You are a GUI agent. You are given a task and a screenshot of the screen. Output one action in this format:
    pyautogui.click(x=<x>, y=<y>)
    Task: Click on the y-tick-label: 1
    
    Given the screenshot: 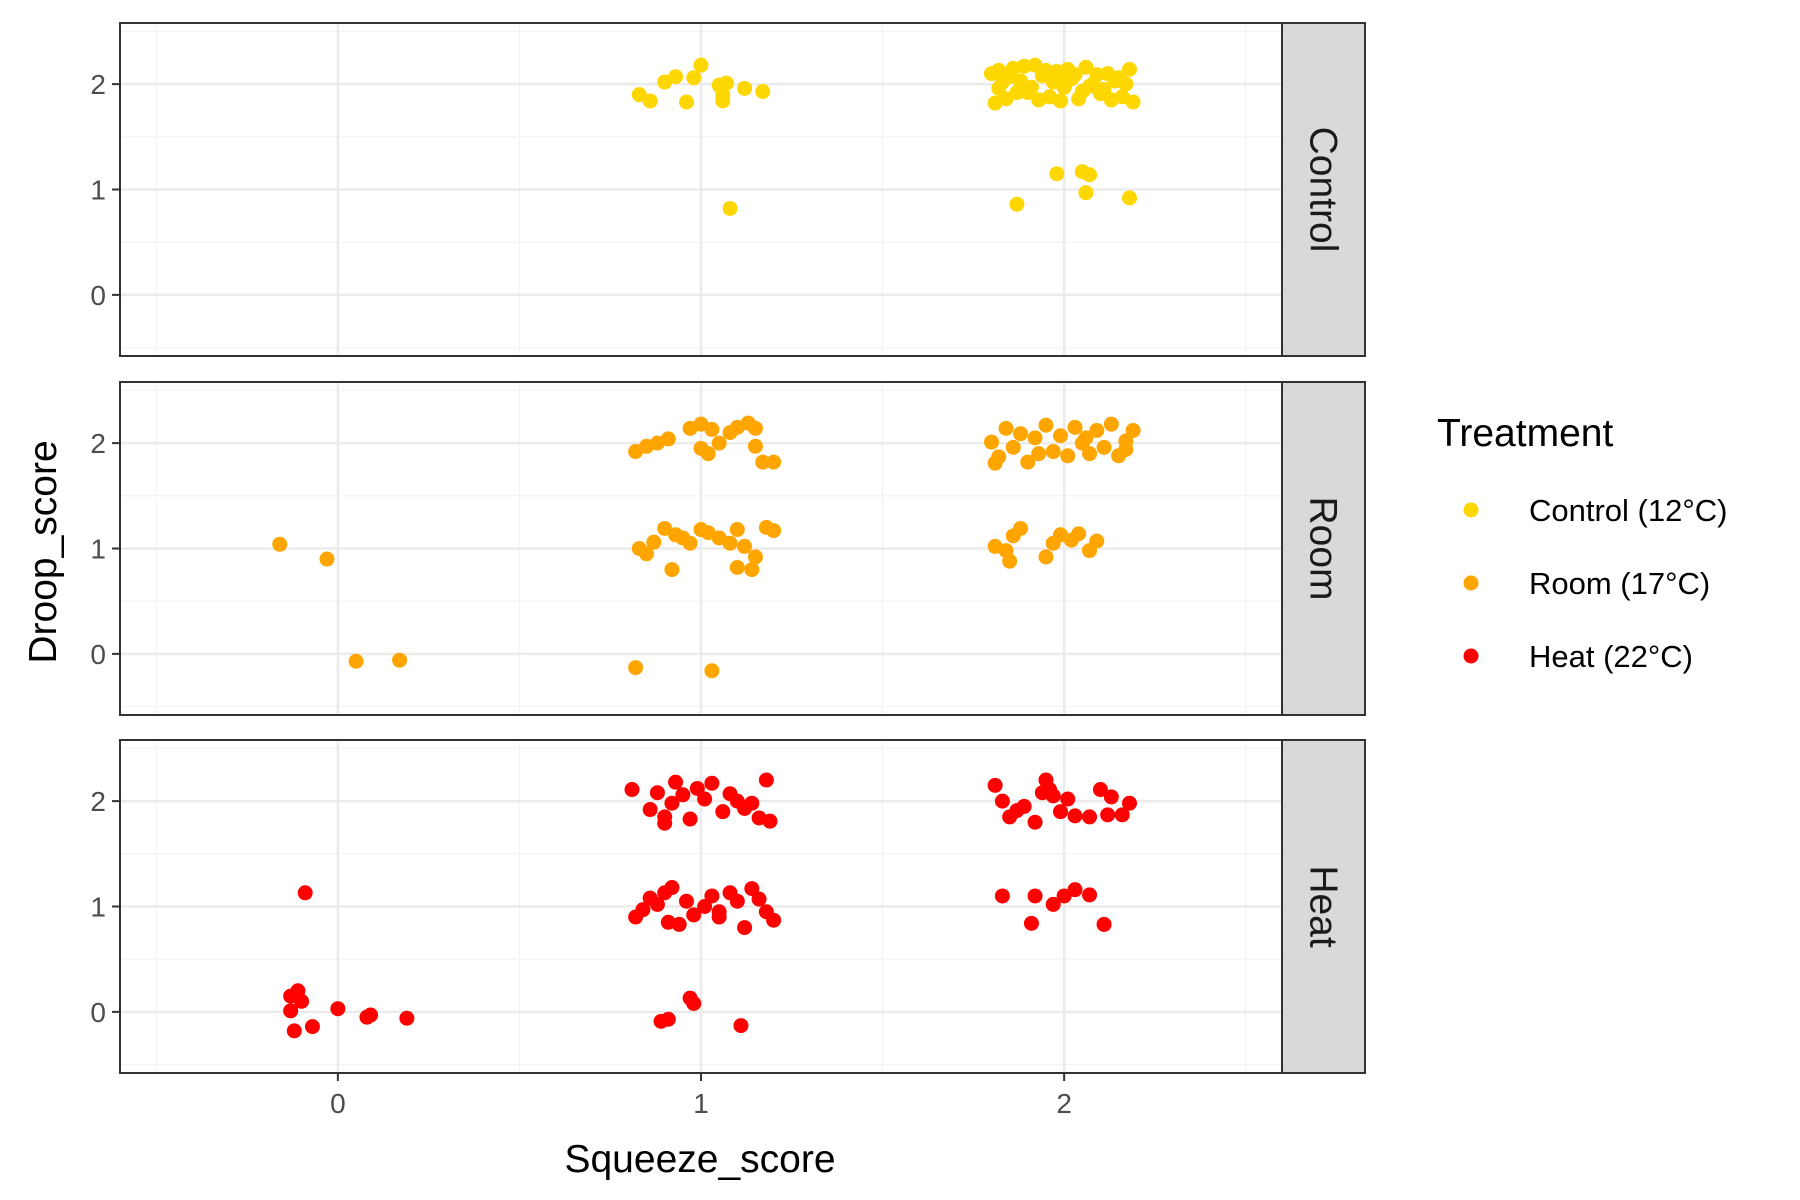 What is the action you would take?
    pyautogui.click(x=98, y=549)
    